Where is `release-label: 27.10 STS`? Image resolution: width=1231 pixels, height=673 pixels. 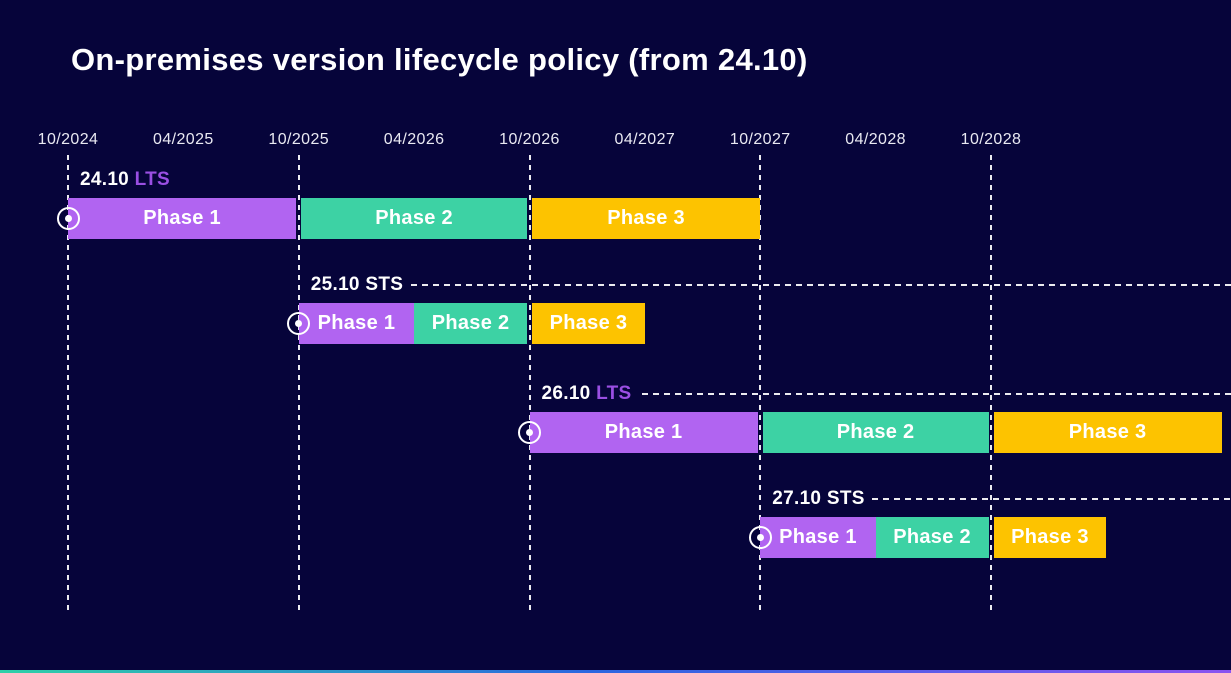
release-label: 27.10 STS is located at coordinates (818, 499).